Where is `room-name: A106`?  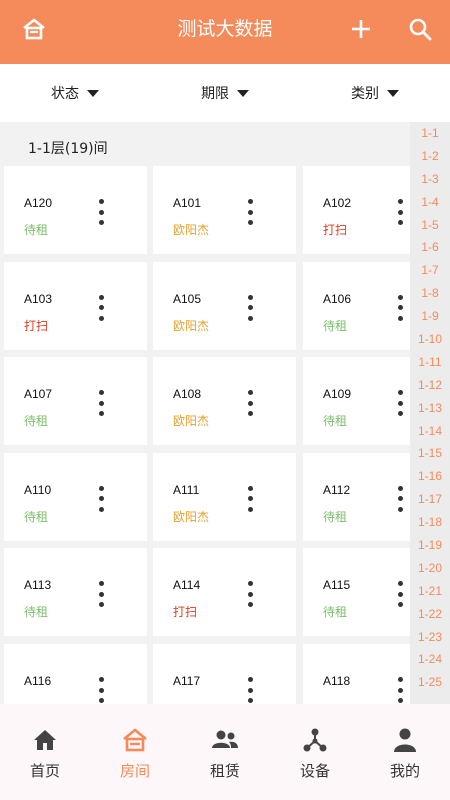 room-name: A106 is located at coordinates (337, 298).